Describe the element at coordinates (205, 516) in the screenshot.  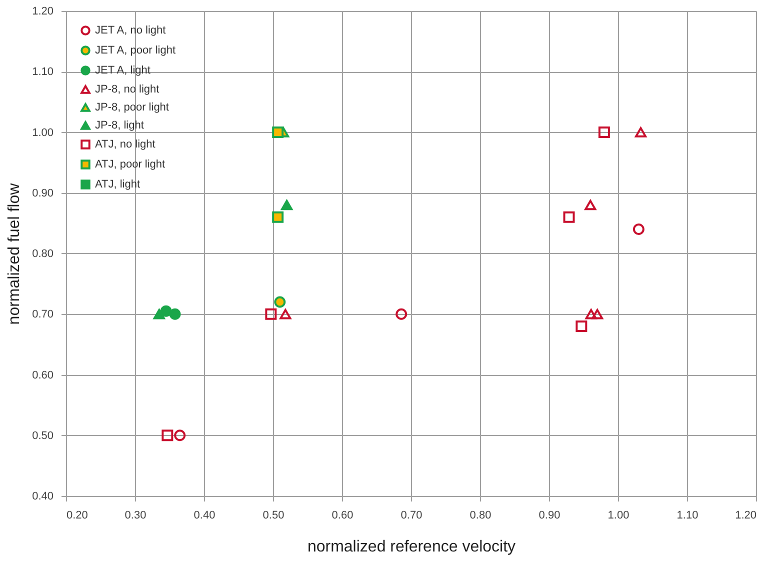
I see `x-tick-label: 0.40` at that location.